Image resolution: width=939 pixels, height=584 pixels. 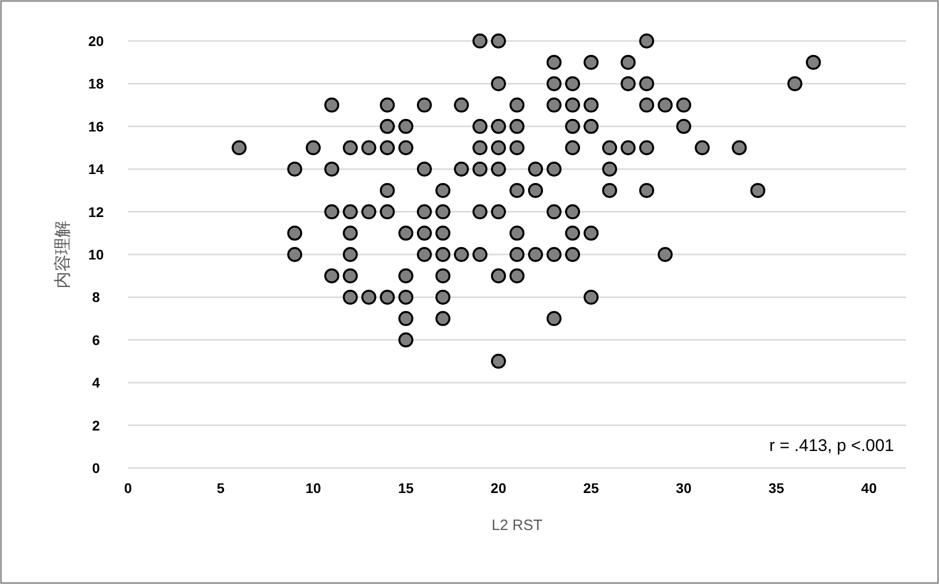 What do you see at coordinates (591, 488) in the screenshot?
I see `x-tick-label: 25` at bounding box center [591, 488].